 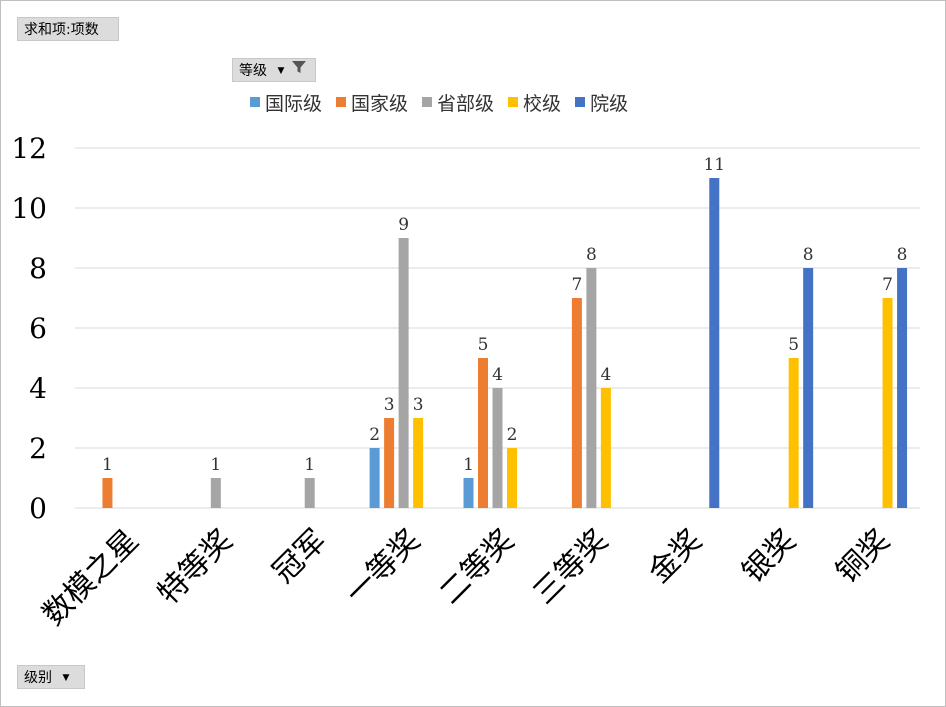 I want to click on x-tick-label: 金奖, so click(x=675, y=556).